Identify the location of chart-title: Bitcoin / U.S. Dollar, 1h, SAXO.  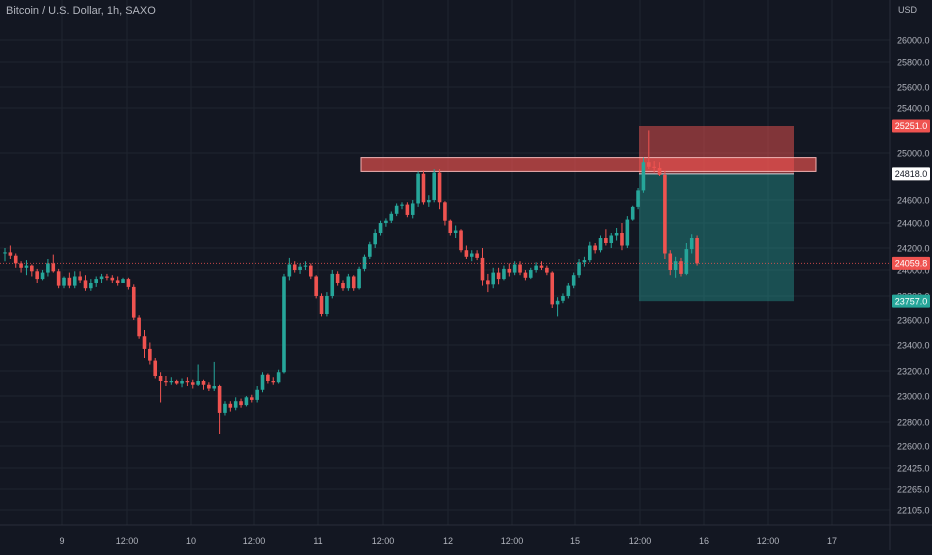
(81, 11).